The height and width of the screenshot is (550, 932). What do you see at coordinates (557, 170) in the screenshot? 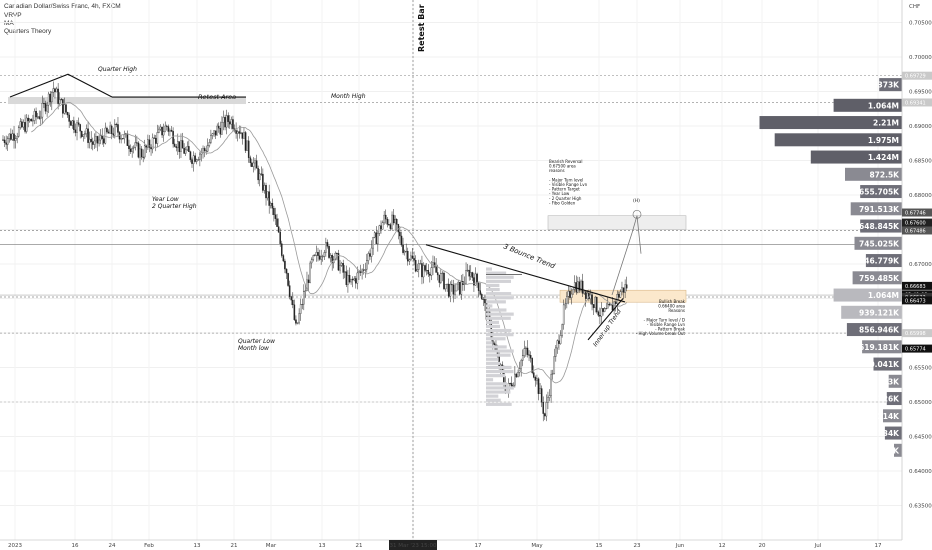
I see `bearish-note-line: reasons` at bounding box center [557, 170].